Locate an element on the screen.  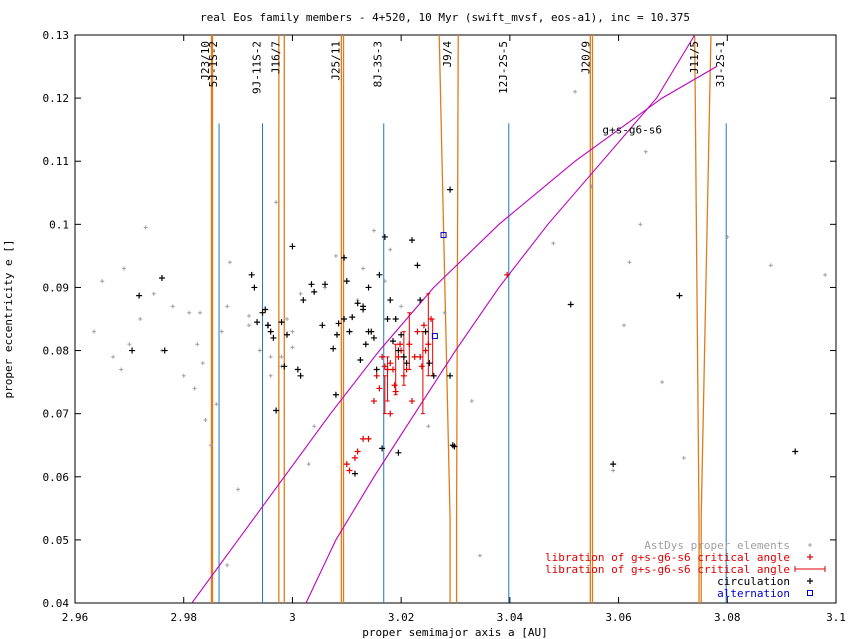
resonance-label: J23/10 is located at coordinates (205, 61).